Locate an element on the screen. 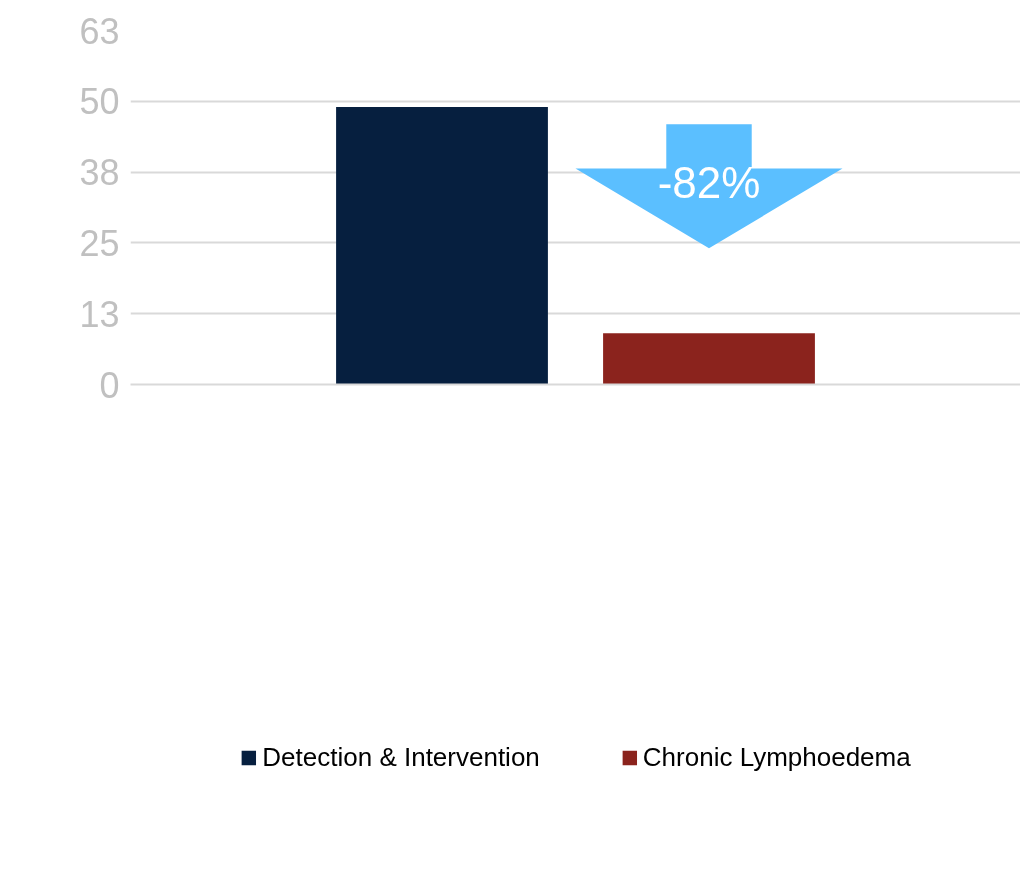  y-tick-label: 63 is located at coordinates (99, 31).